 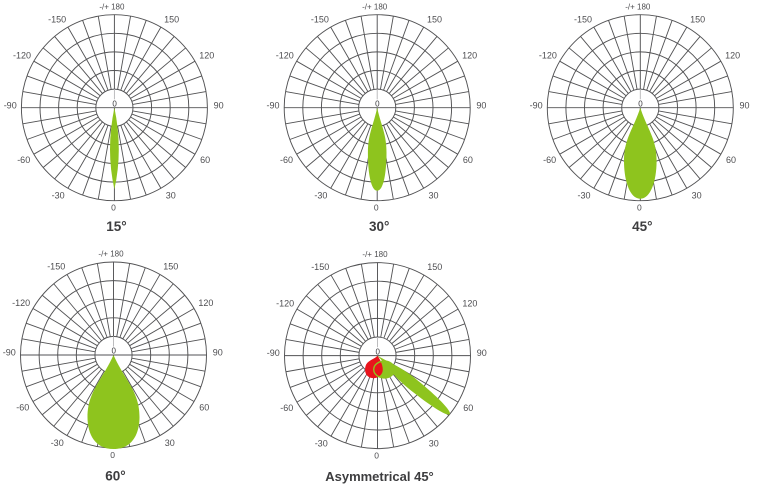 What do you see at coordinates (379, 226) in the screenshot?
I see `svg-text: 30°` at bounding box center [379, 226].